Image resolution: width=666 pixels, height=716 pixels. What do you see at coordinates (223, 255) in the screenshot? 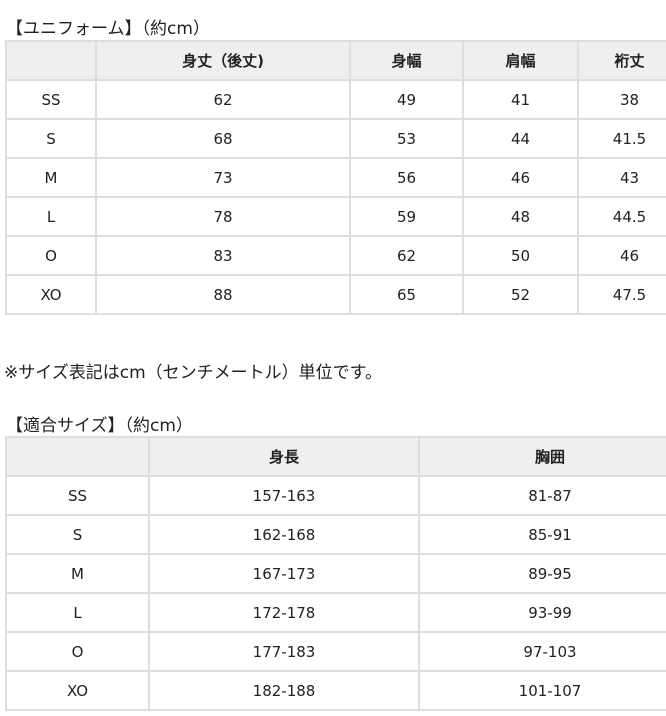
I see `table-cell: 83` at bounding box center [223, 255].